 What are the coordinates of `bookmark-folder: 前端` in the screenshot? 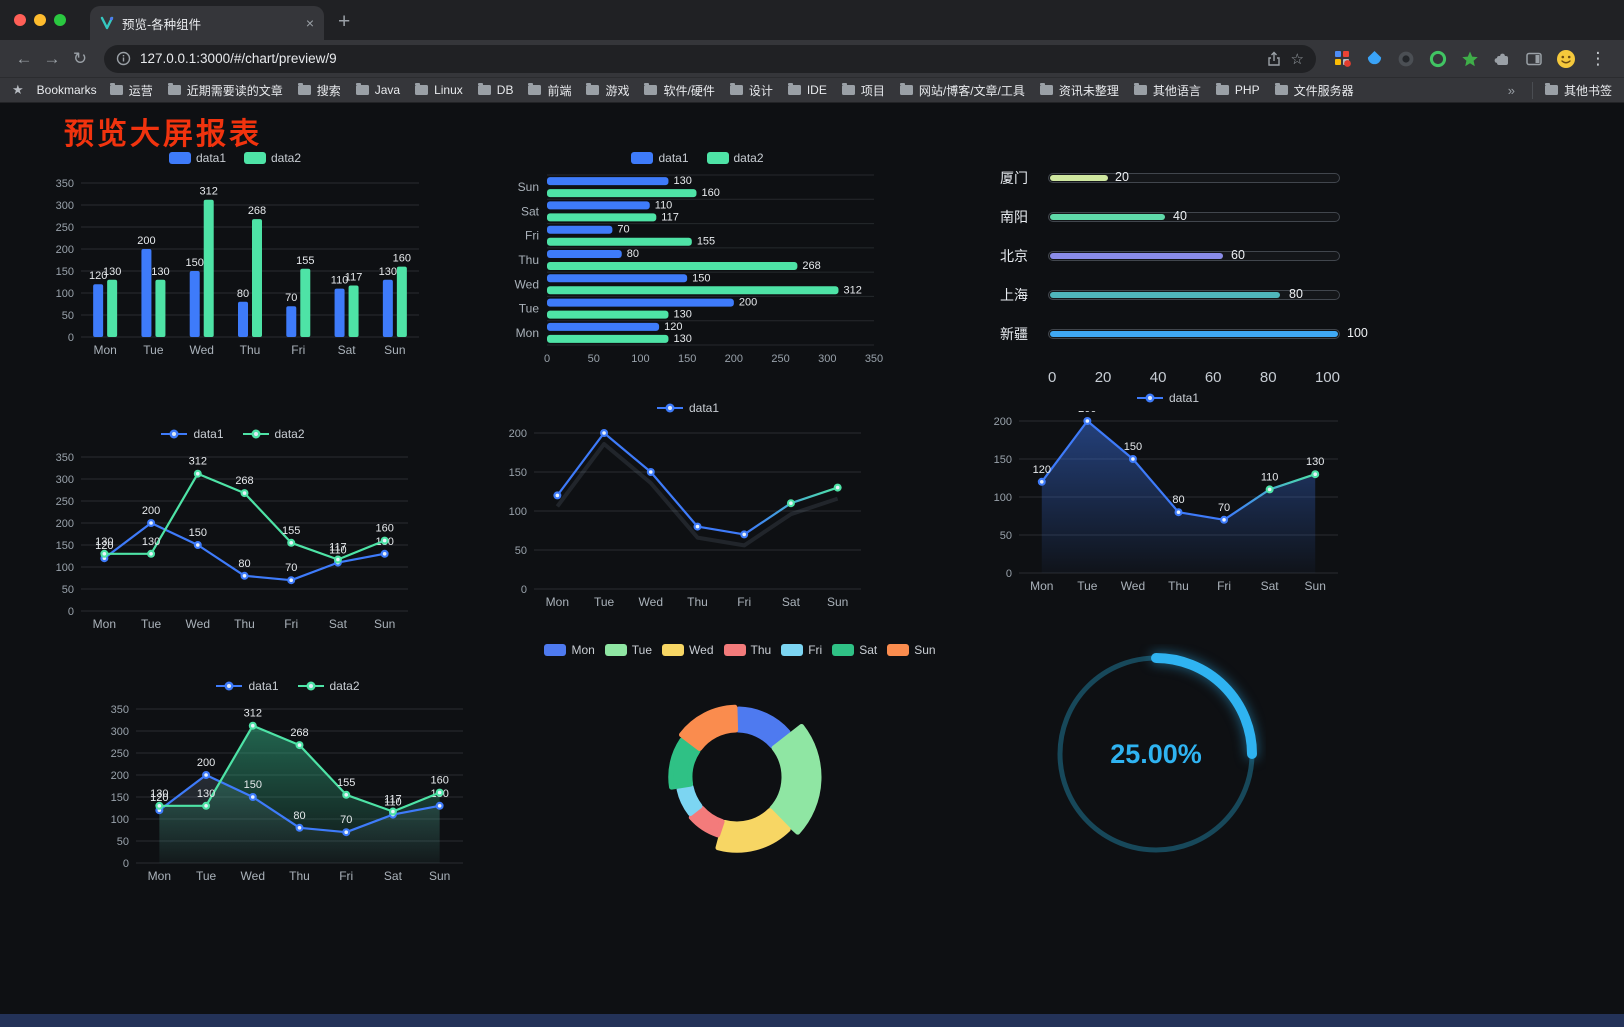 It's located at (549, 90).